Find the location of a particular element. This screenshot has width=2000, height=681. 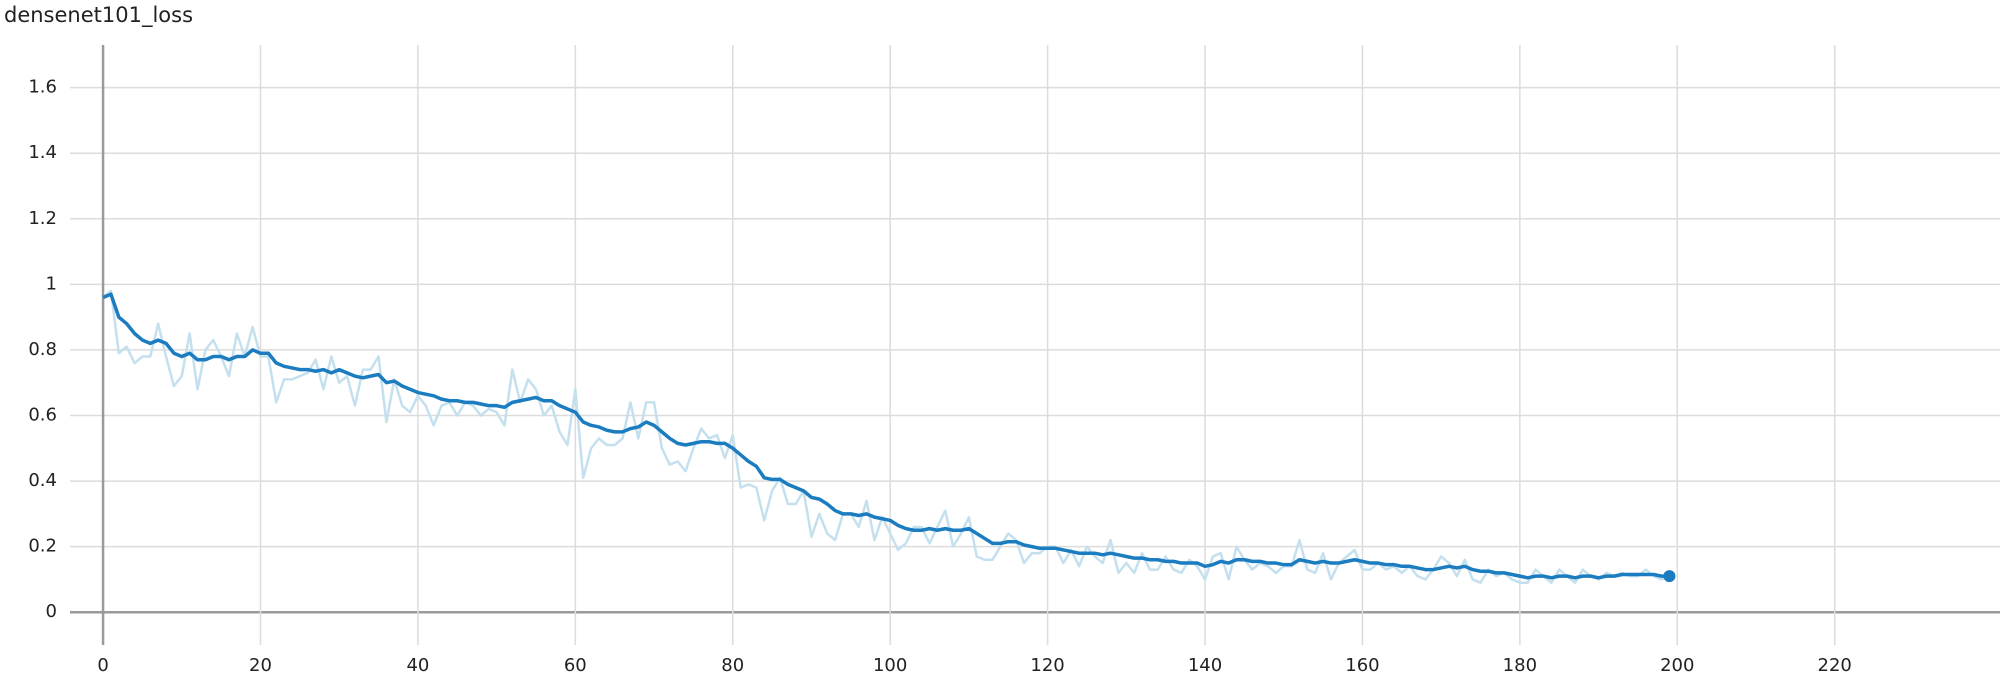

y-tick-label: 1.6 is located at coordinates (42, 87).